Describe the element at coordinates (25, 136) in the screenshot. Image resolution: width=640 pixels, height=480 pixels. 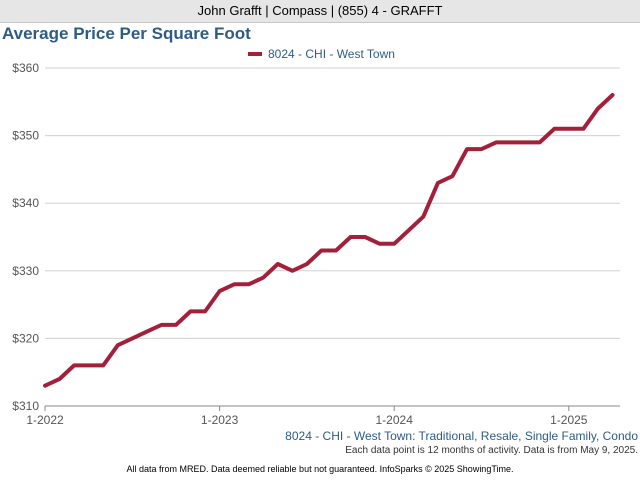
I see `y-tick-label: $350` at that location.